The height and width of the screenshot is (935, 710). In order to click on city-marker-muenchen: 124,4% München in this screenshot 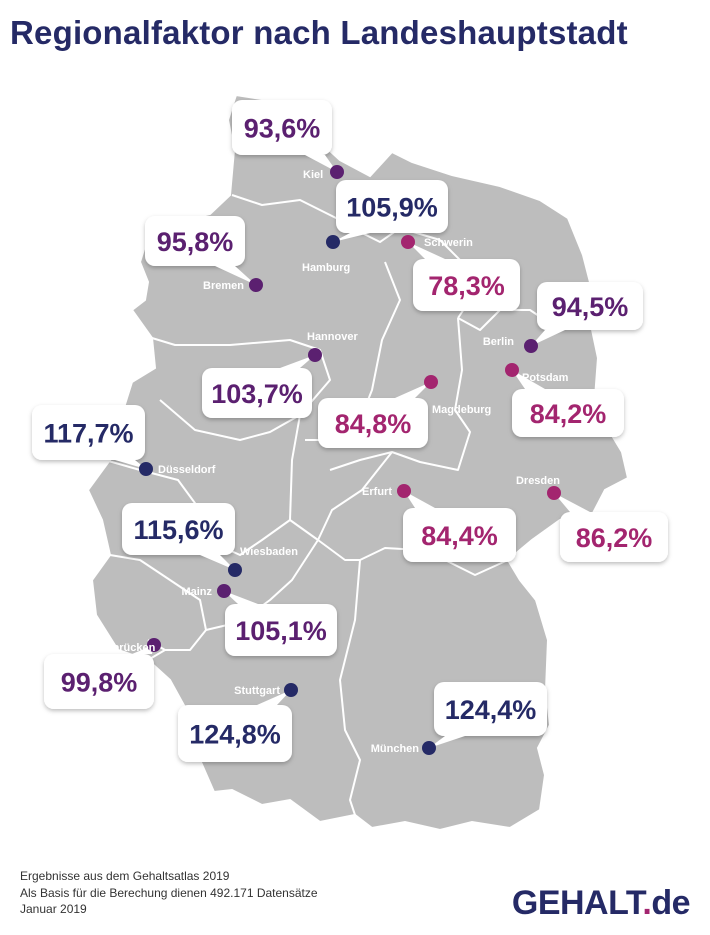, I will do `click(459, 718)`.